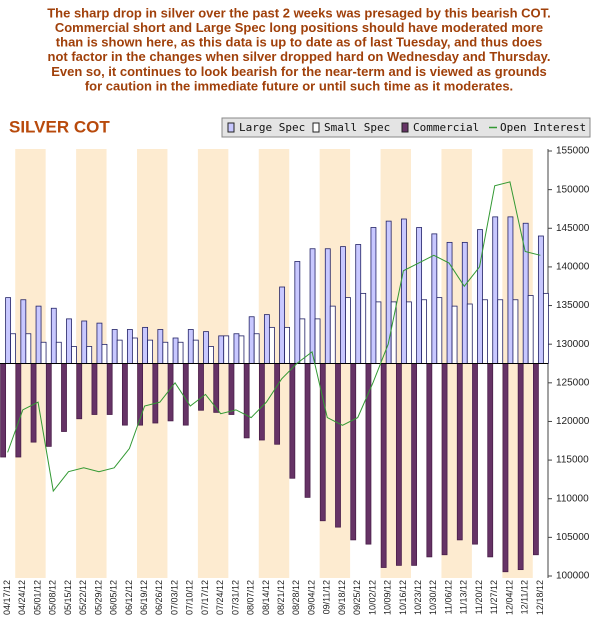 This screenshot has height=632, width=599. Describe the element at coordinates (59, 126) in the screenshot. I see `chart-title: SILVER COT` at that location.